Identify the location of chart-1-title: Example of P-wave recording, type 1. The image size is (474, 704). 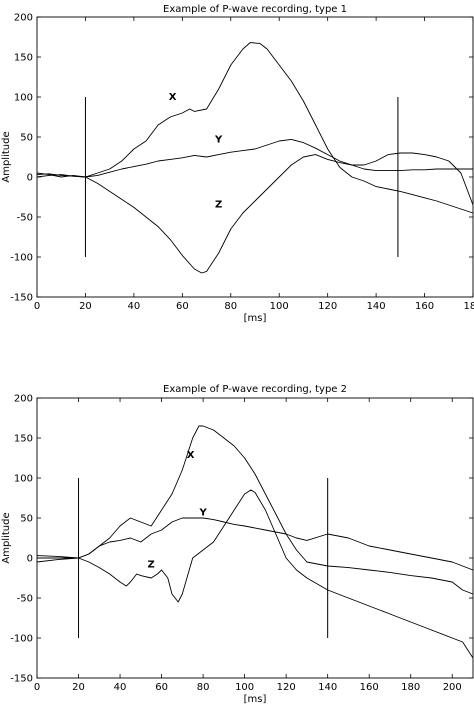
(255, 9).